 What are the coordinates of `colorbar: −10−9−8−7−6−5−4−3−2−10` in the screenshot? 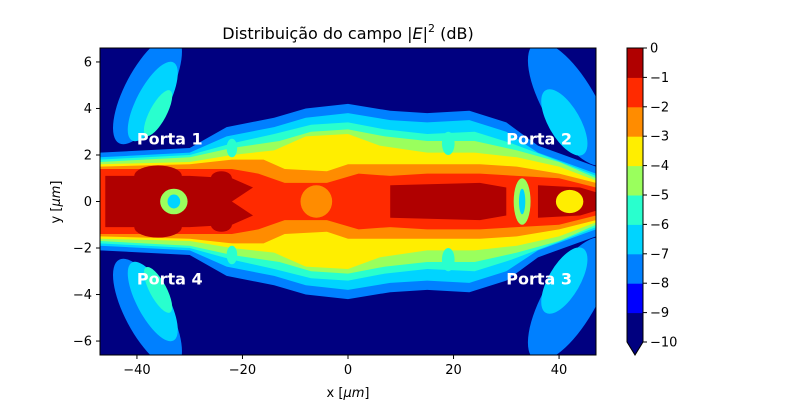 It's located at (651, 199).